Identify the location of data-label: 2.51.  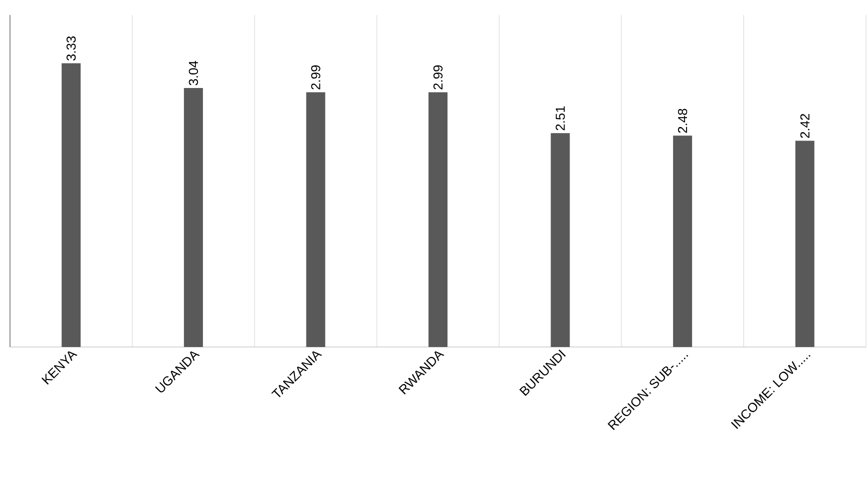
(560, 118).